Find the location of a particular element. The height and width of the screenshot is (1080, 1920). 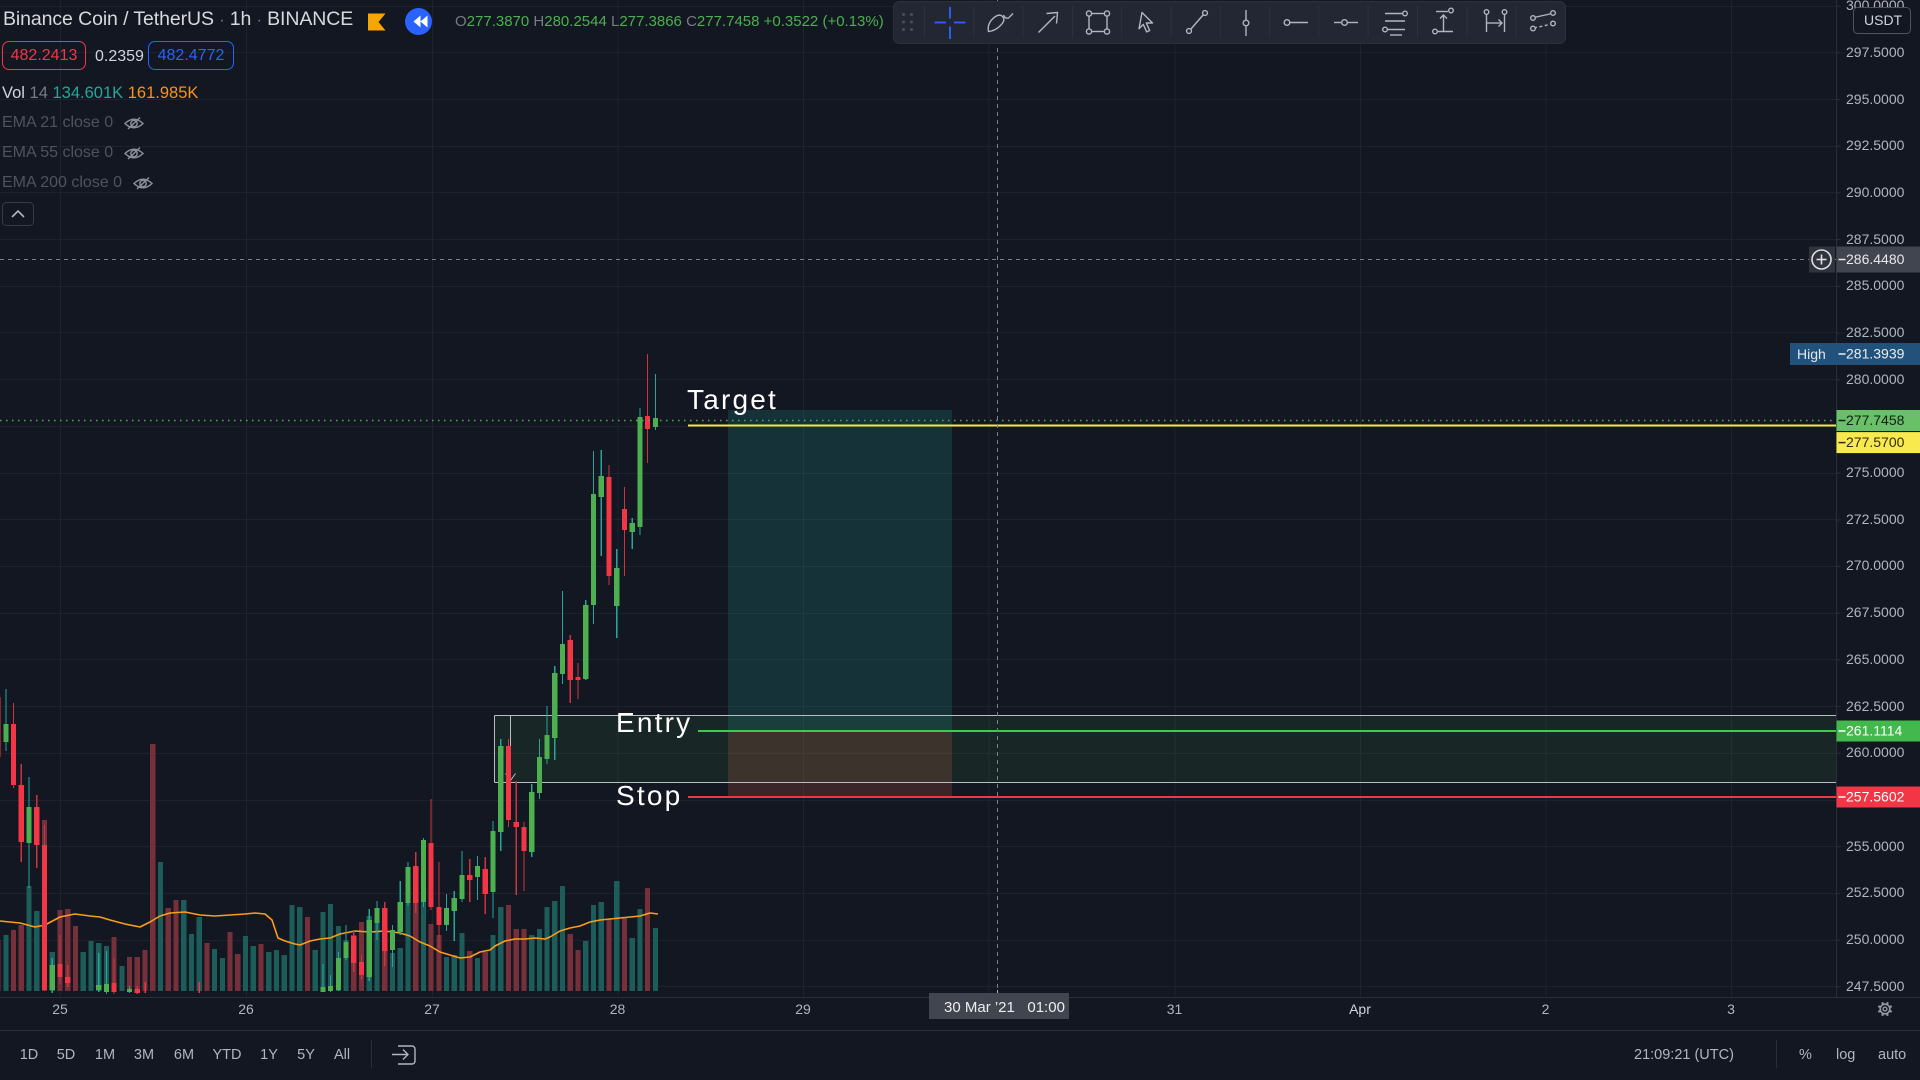

svg-text: 282.5000 is located at coordinates (1875, 332).